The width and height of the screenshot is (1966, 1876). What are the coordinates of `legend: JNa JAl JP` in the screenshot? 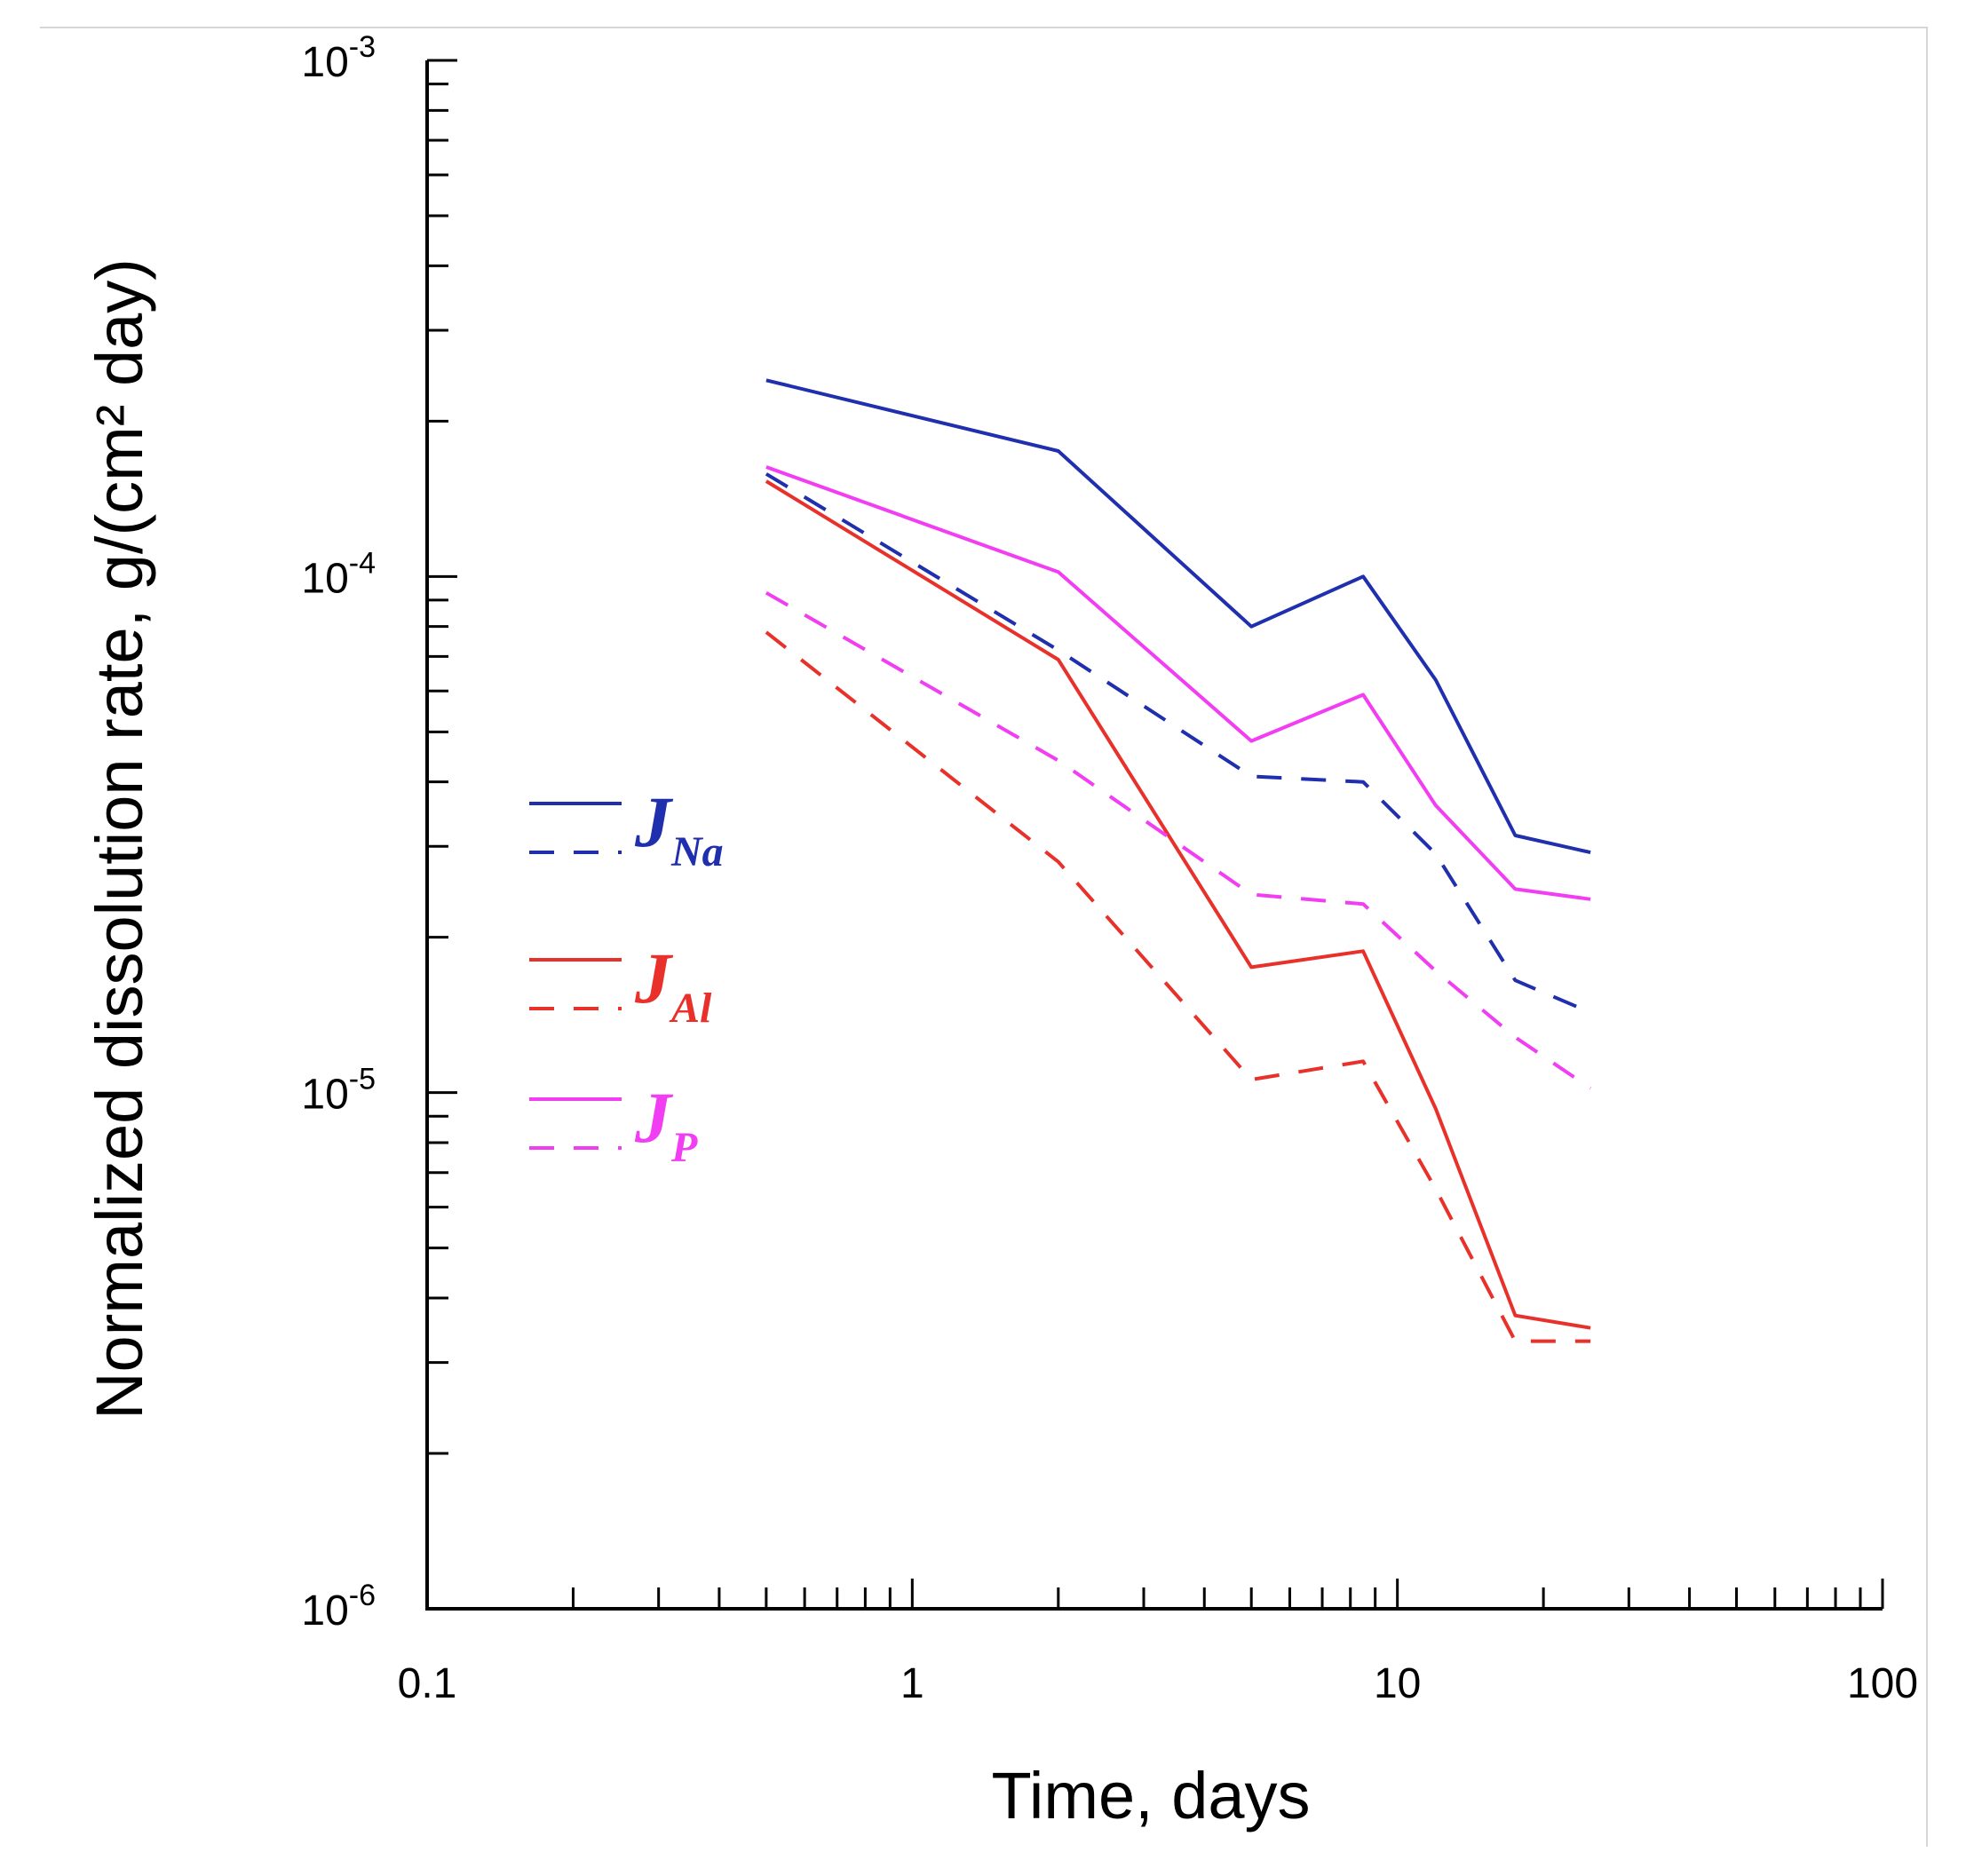 It's located at (626, 976).